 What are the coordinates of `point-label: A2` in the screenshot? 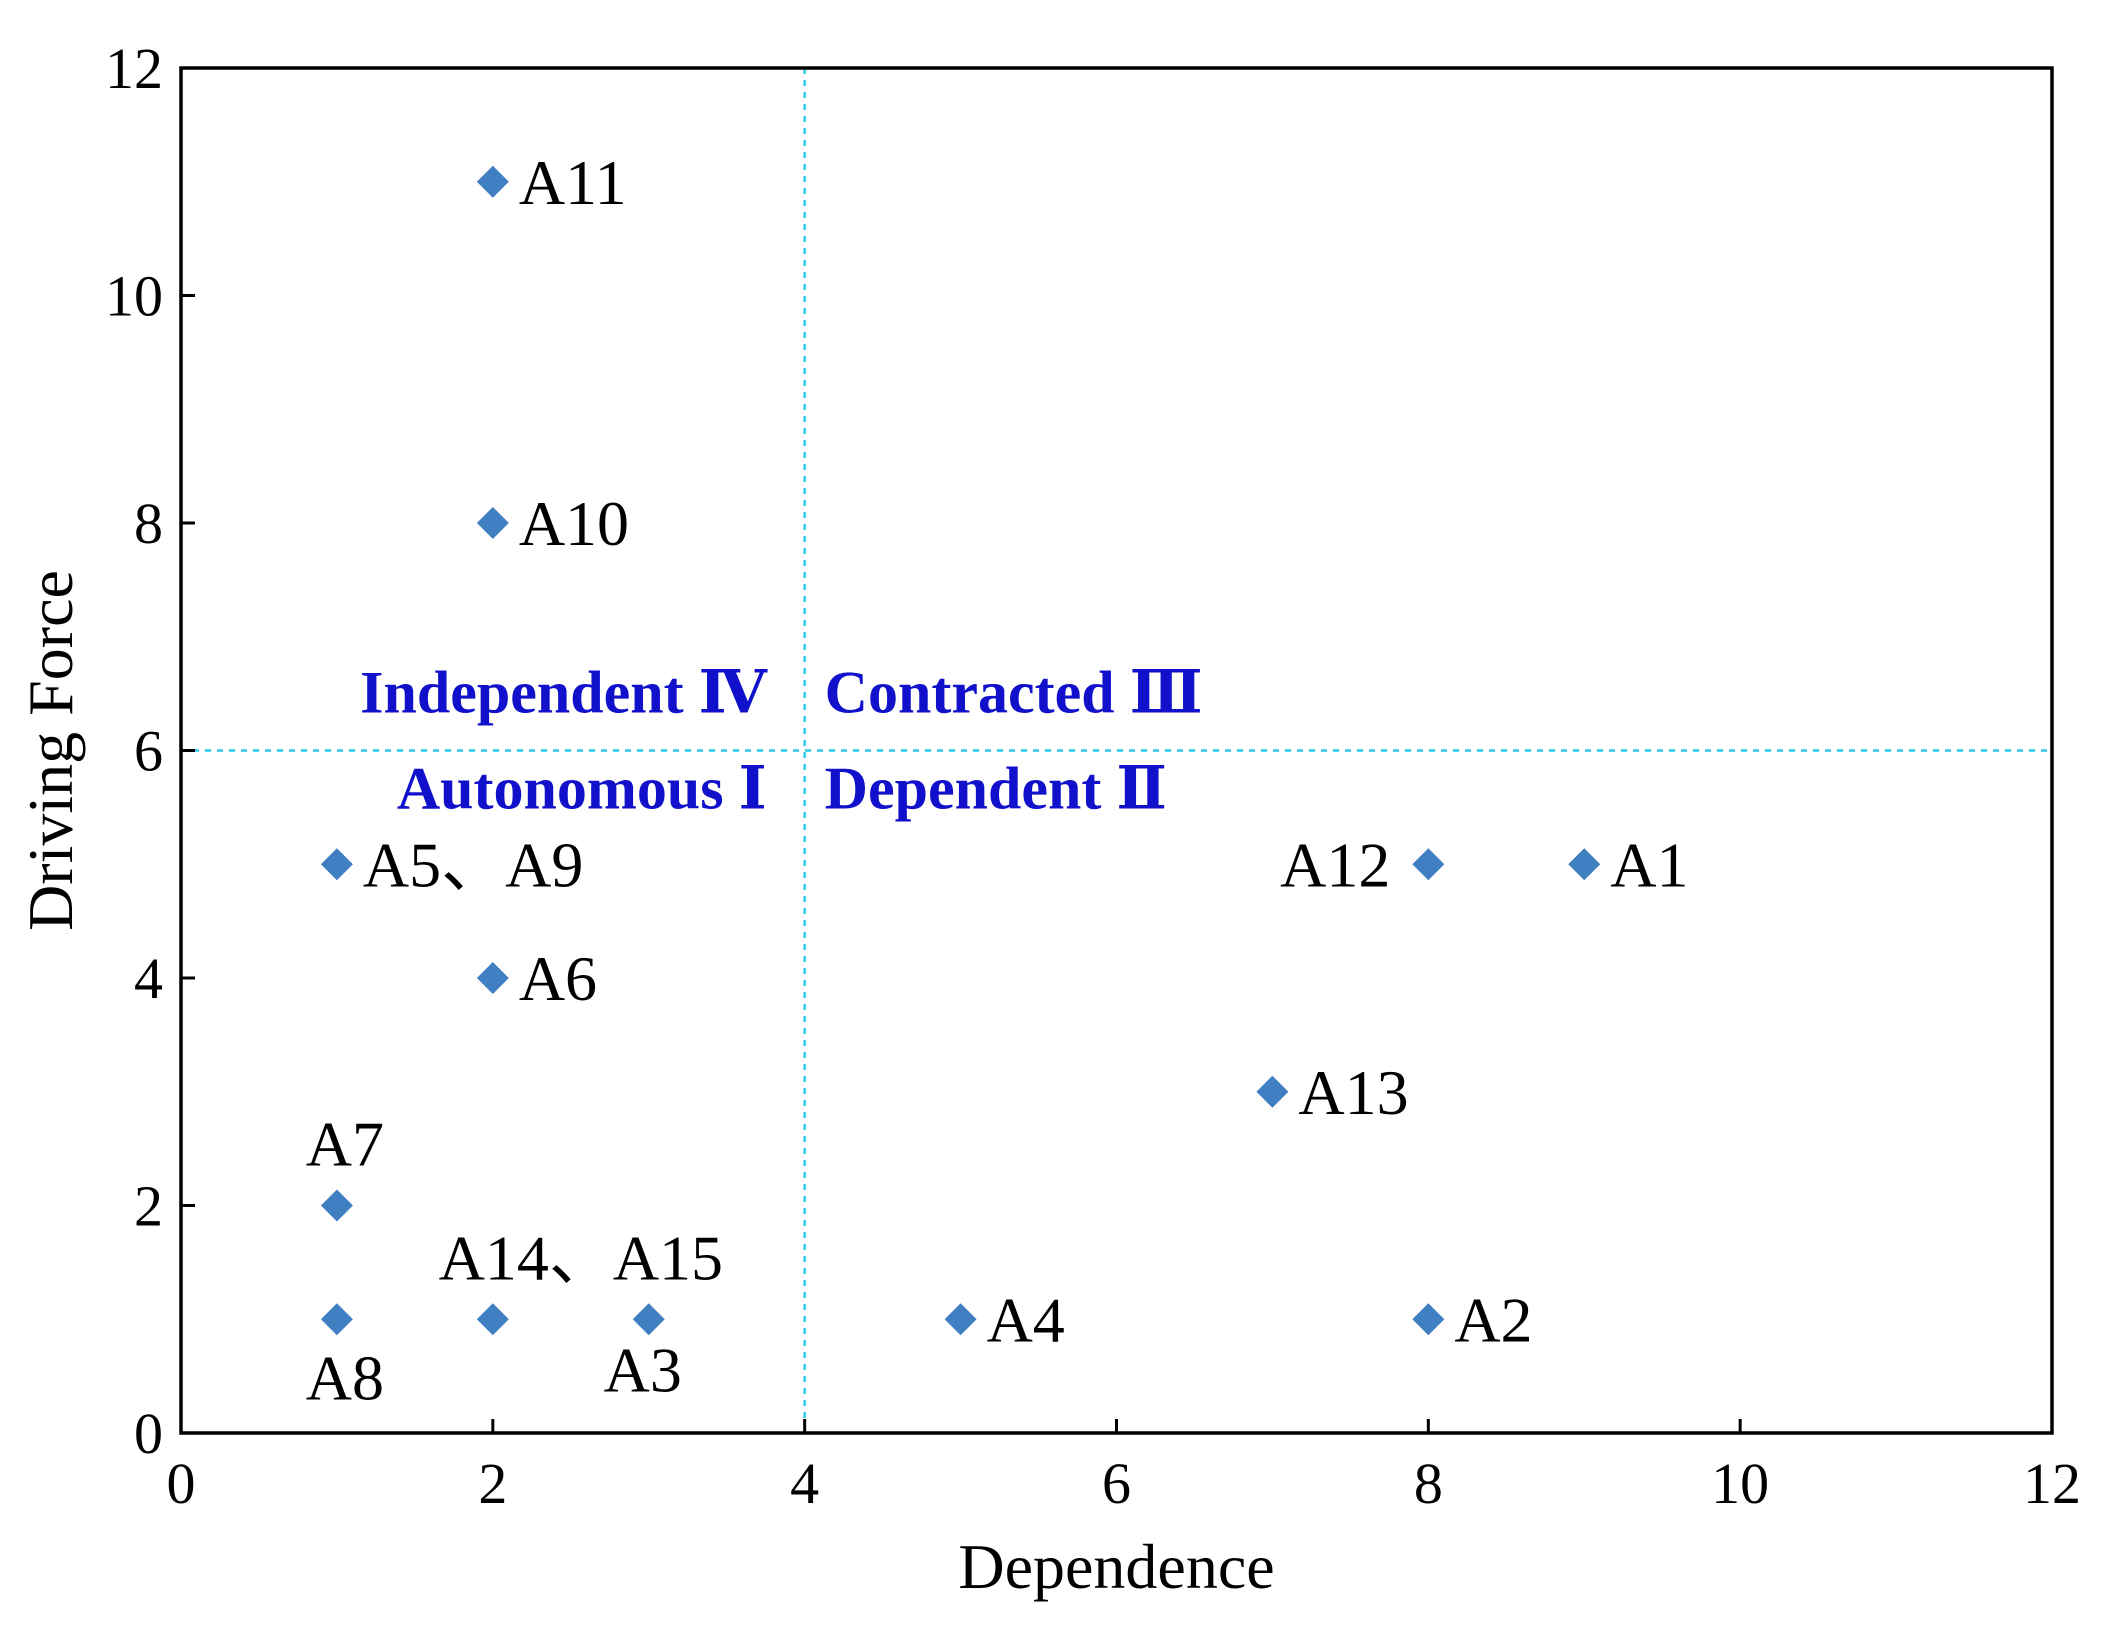 It's located at (1493, 1319).